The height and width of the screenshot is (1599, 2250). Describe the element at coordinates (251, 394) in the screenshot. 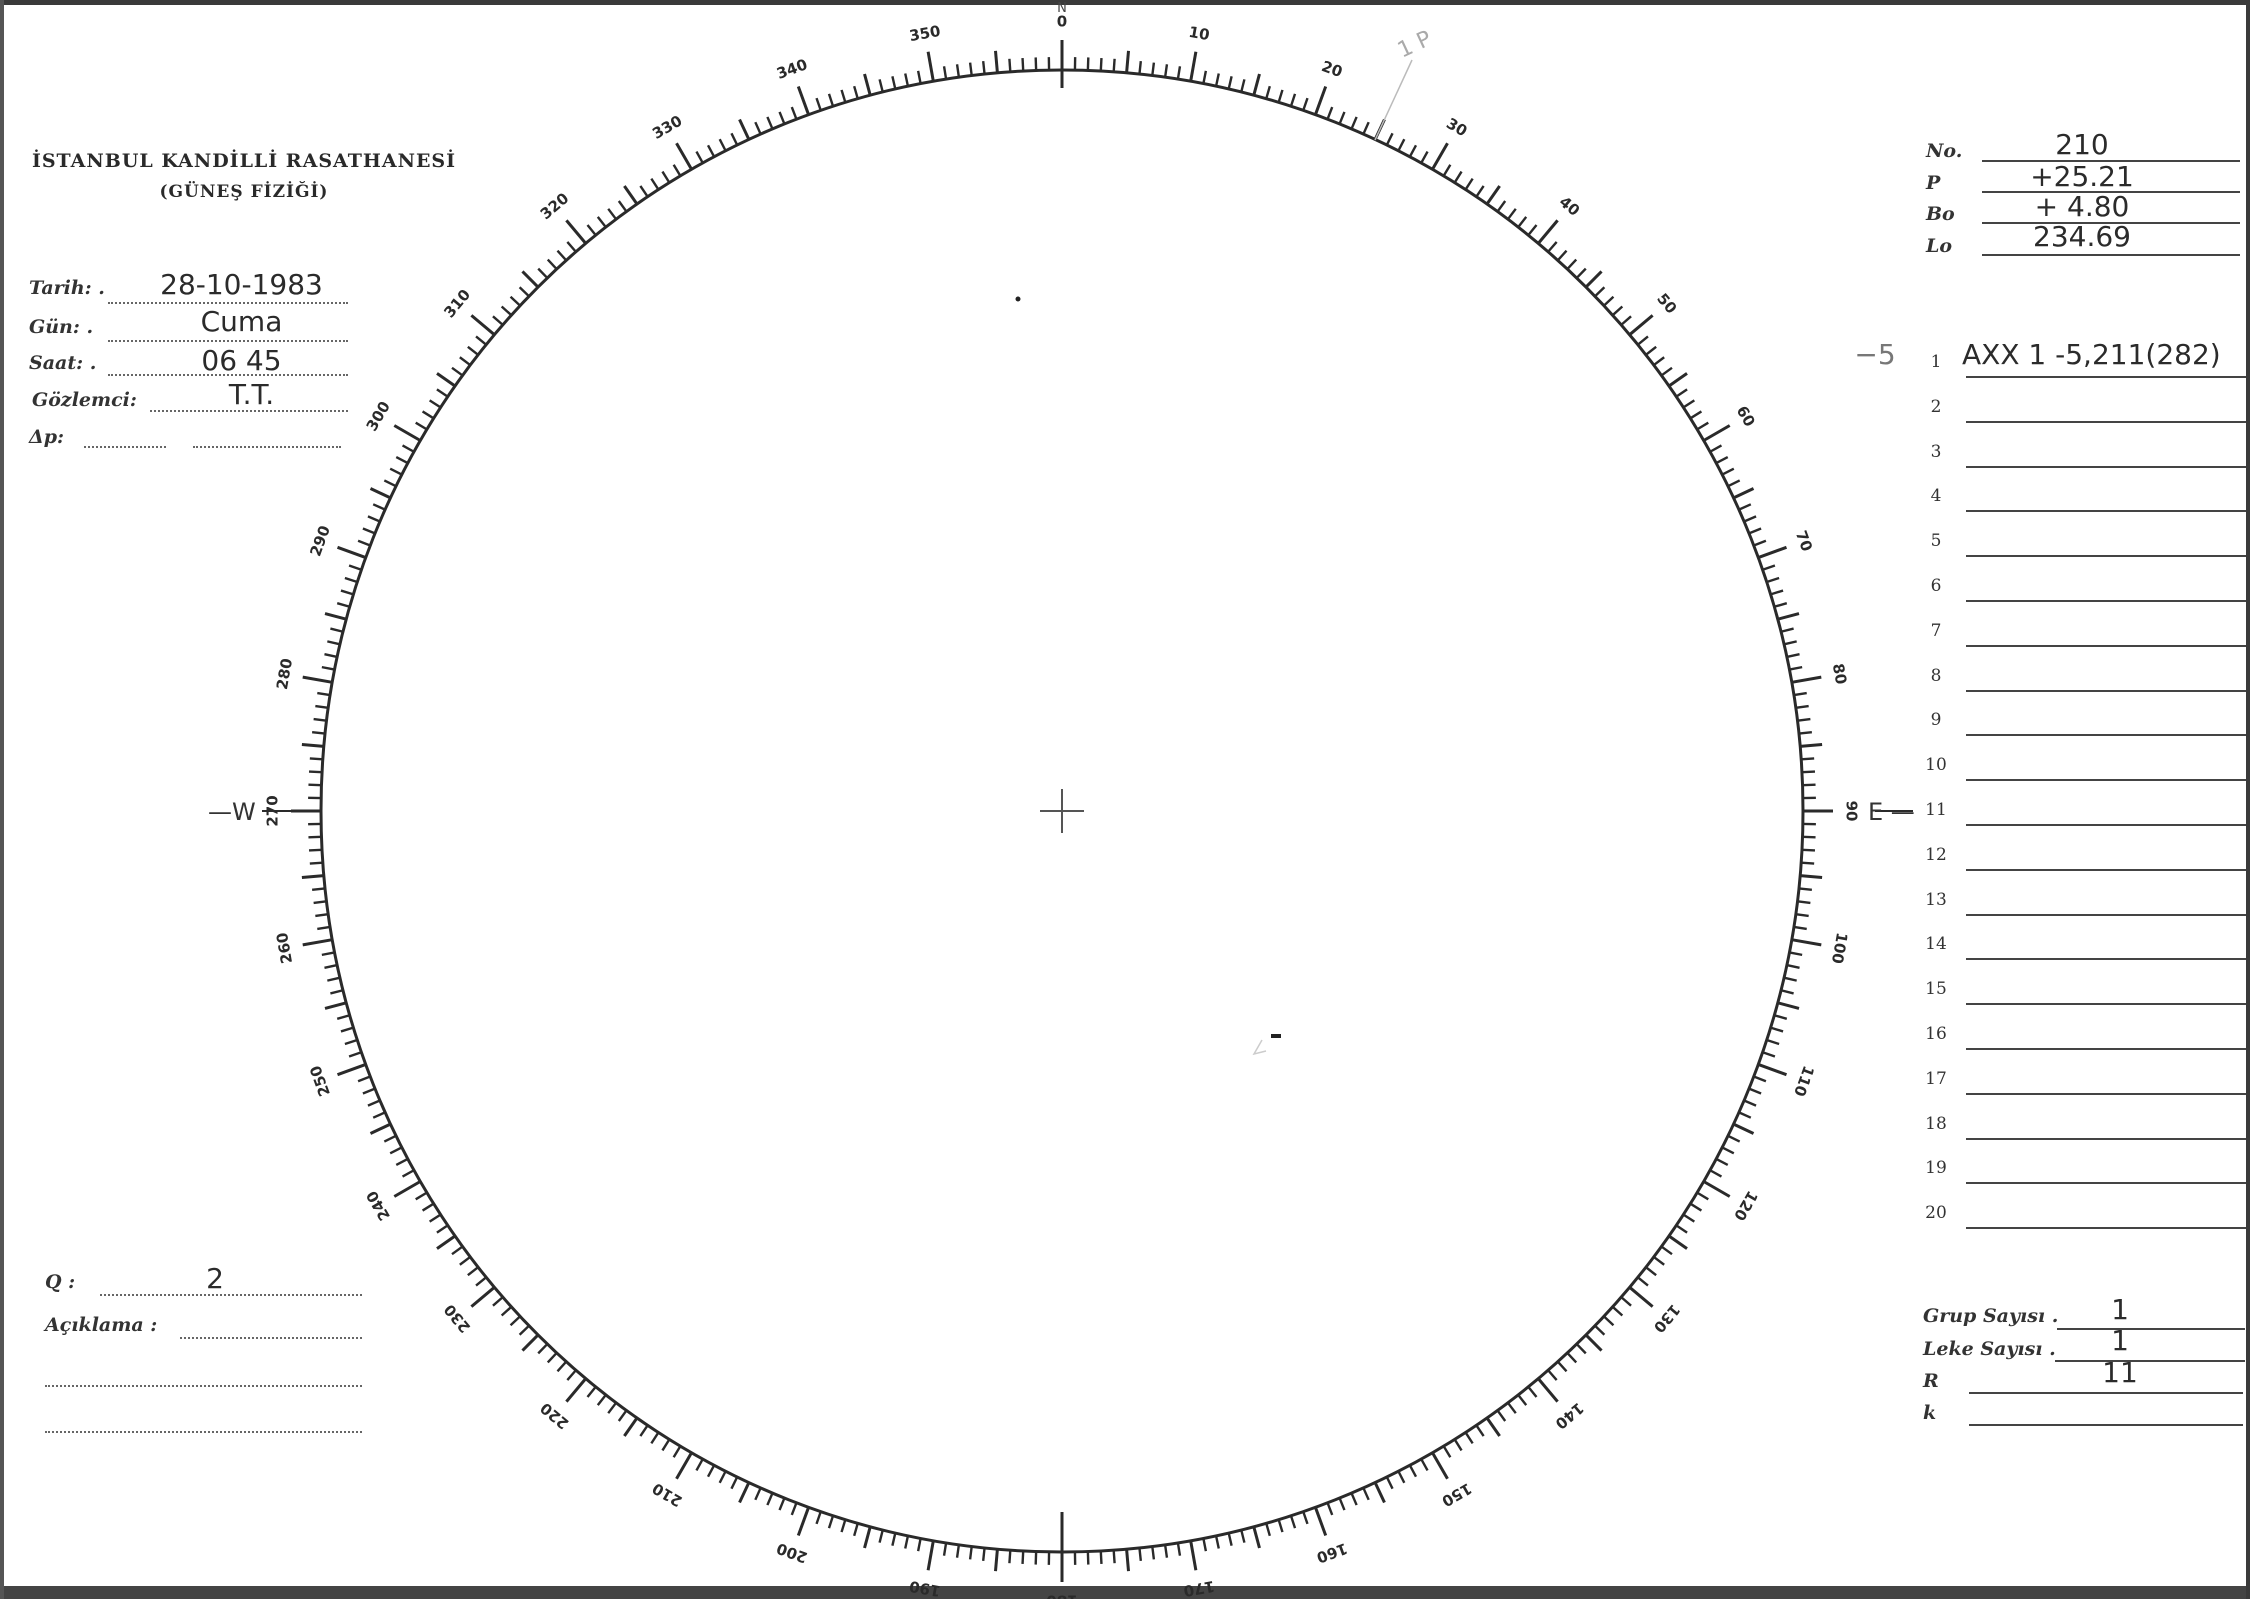

I see `observer-value: T.T.` at that location.